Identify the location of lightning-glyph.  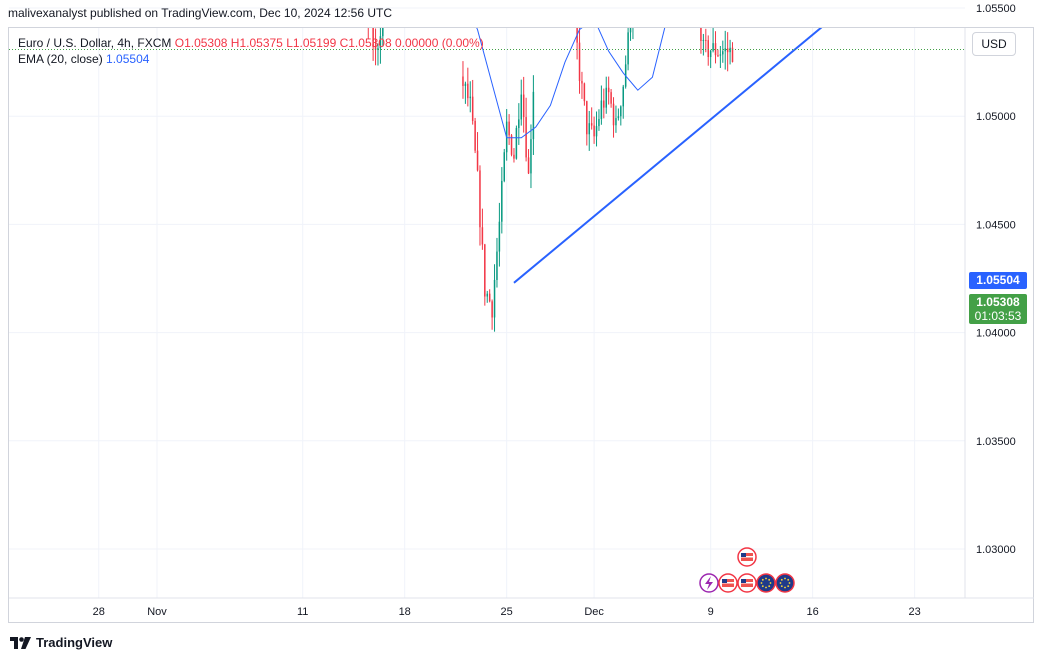
(709, 583).